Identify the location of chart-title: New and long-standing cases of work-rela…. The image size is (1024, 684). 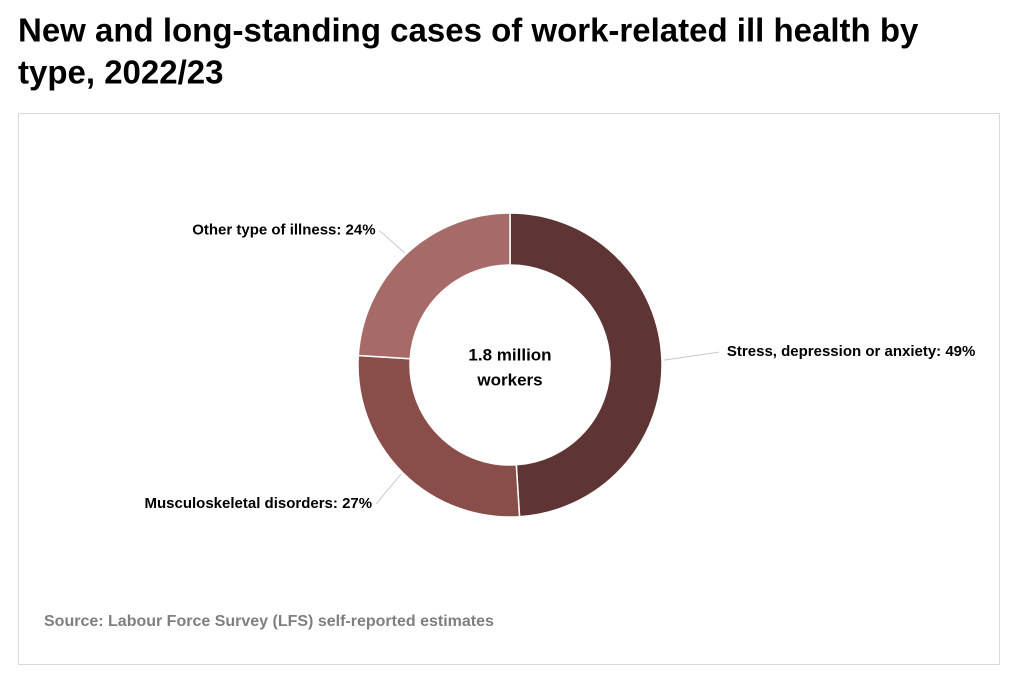
(468, 30).